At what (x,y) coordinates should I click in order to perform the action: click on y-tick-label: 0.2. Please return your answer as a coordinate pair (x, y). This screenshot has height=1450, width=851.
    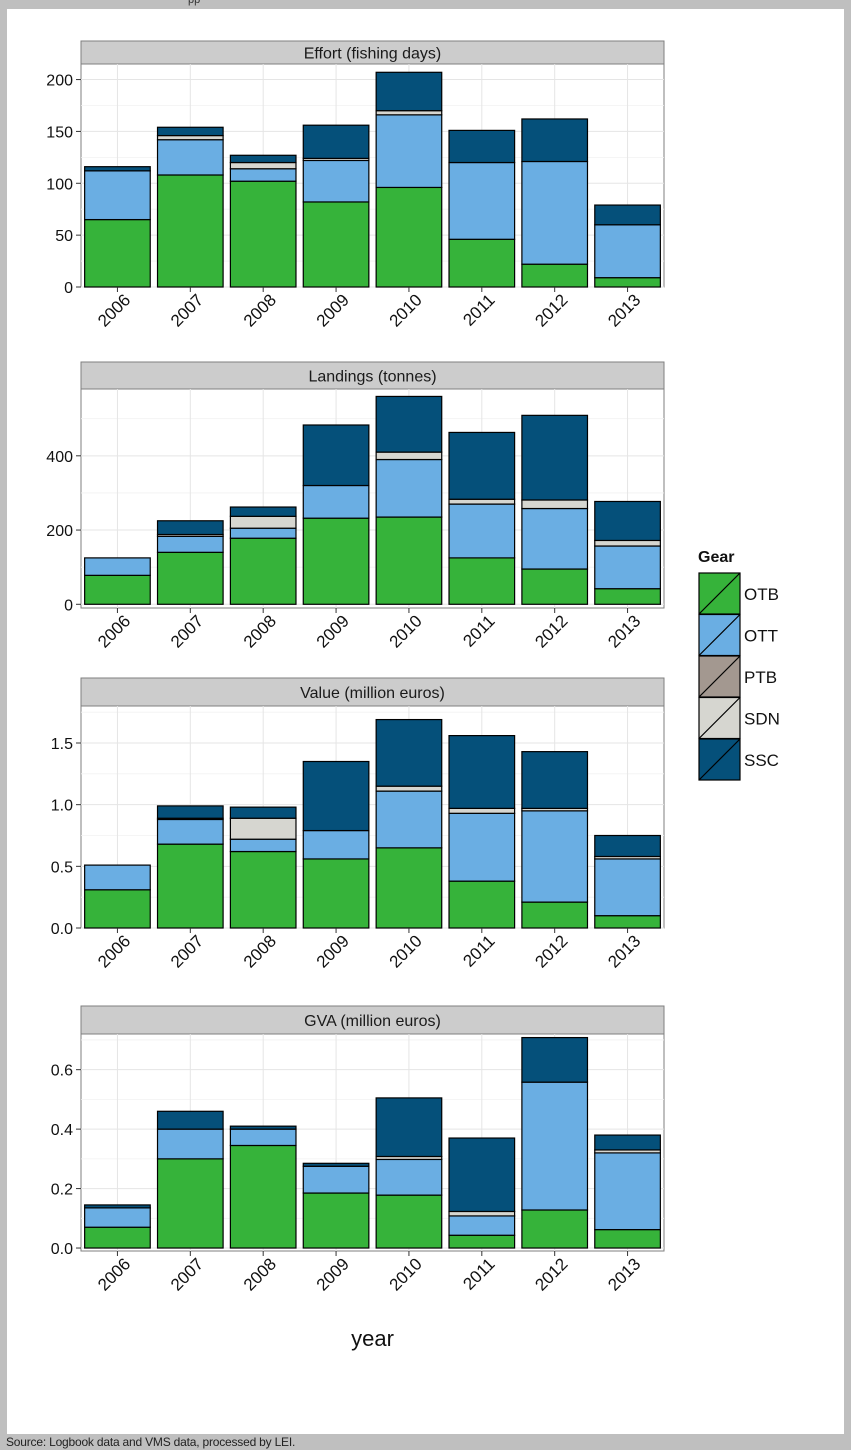
    Looking at the image, I should click on (62, 1190).